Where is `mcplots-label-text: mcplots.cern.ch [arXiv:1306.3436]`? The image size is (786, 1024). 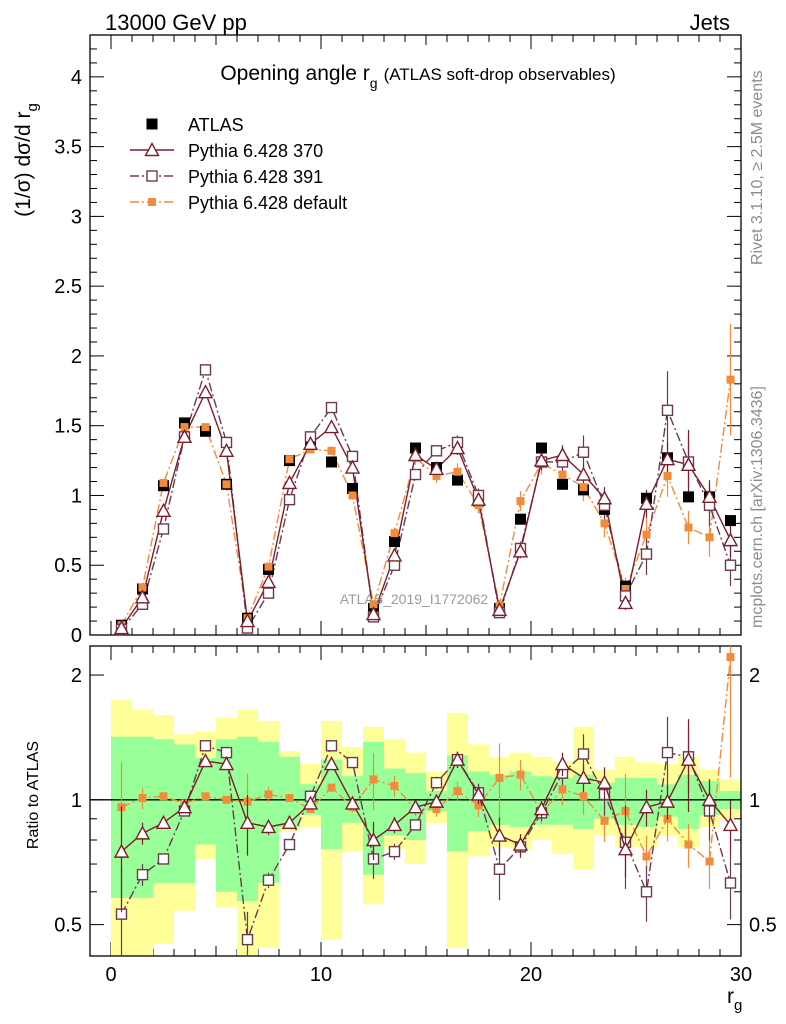 mcplots-label-text: mcplots.cern.ch [arXiv:1306.3436] is located at coordinates (757, 507).